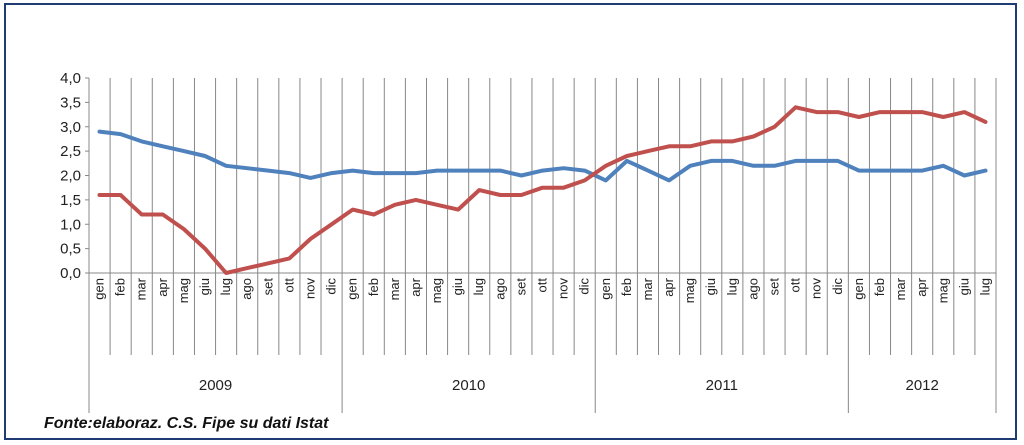 This screenshot has width=1024, height=445. Describe the element at coordinates (70, 127) in the screenshot. I see `y-tick-label: 3,0` at that location.